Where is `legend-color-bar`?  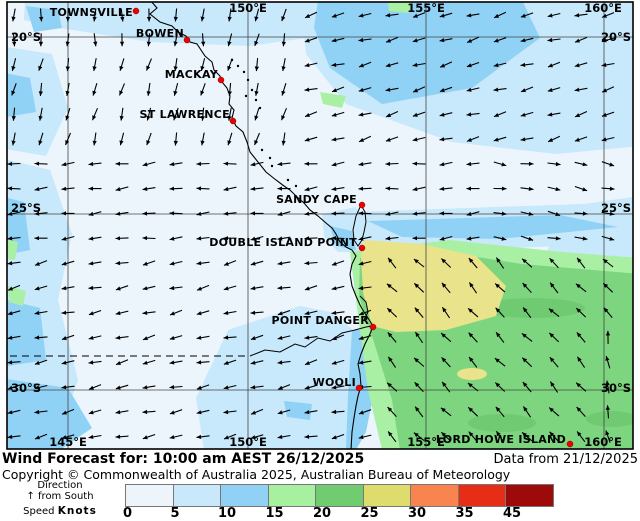 legend-color-bar is located at coordinates (339, 495).